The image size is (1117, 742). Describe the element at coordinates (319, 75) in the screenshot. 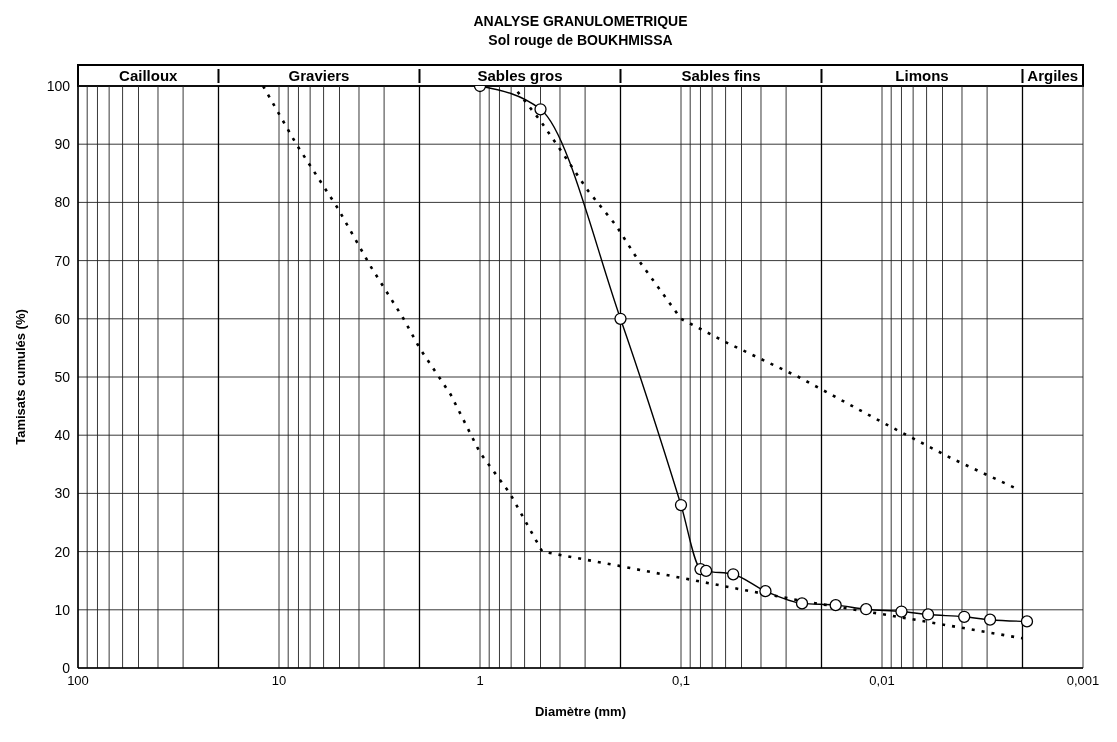

I see `text: Graviers` at that location.